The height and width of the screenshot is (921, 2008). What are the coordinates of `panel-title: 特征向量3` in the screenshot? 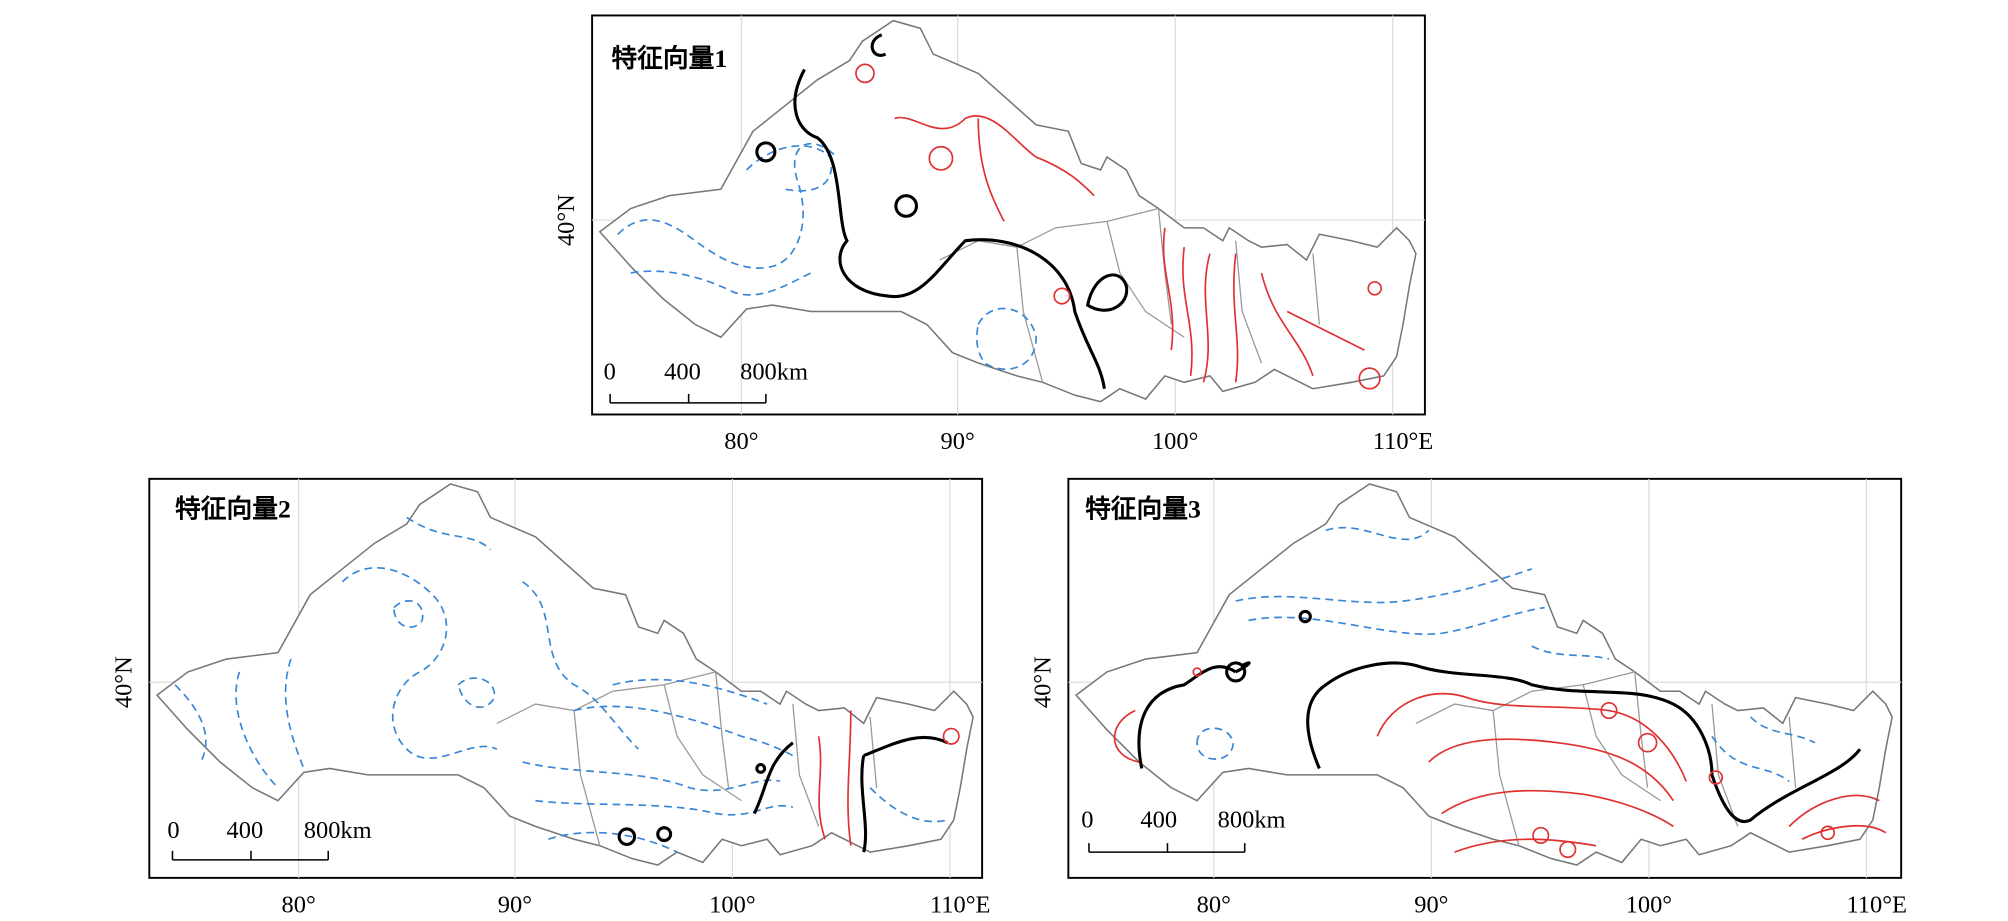 It's located at (1143, 508).